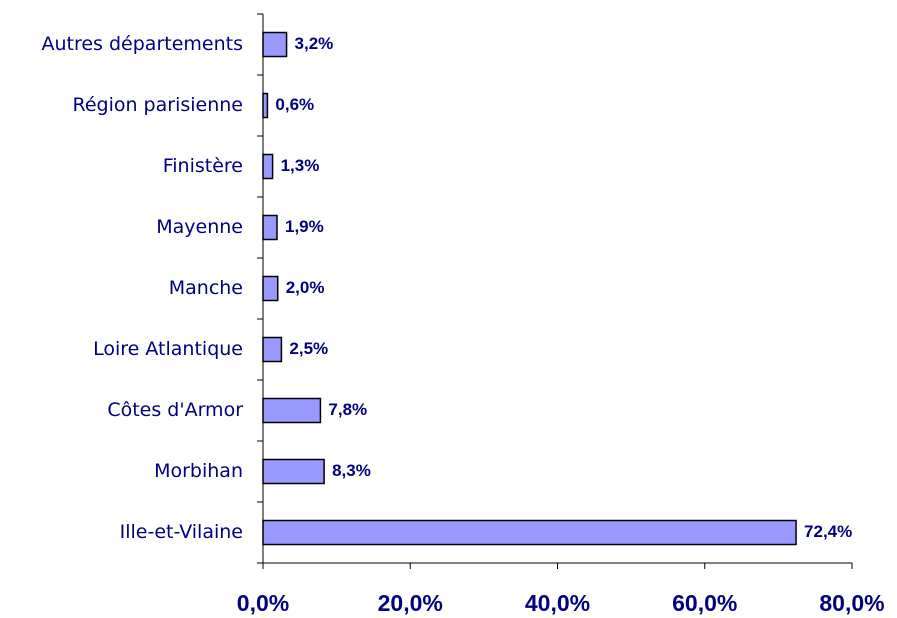 The width and height of the screenshot is (897, 618). What do you see at coordinates (828, 531) in the screenshot?
I see `value-label: 72,4%` at bounding box center [828, 531].